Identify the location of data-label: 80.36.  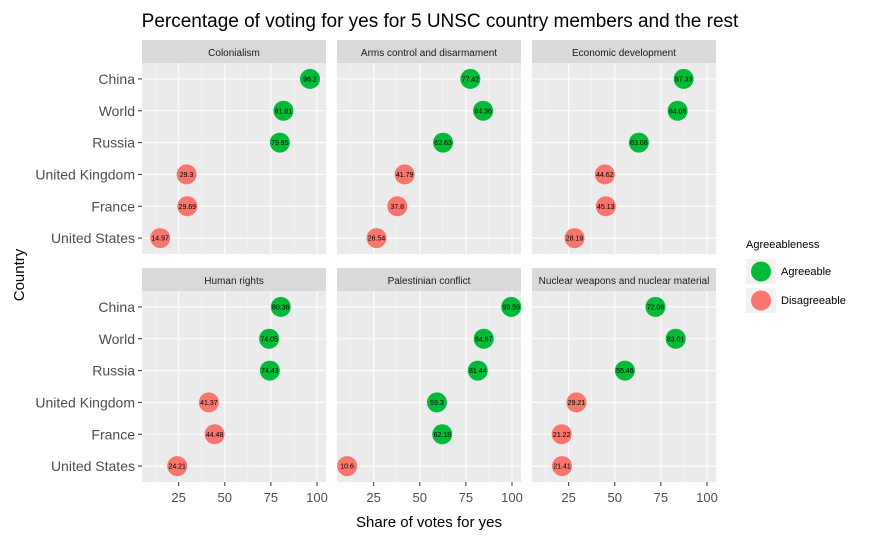
(281, 307).